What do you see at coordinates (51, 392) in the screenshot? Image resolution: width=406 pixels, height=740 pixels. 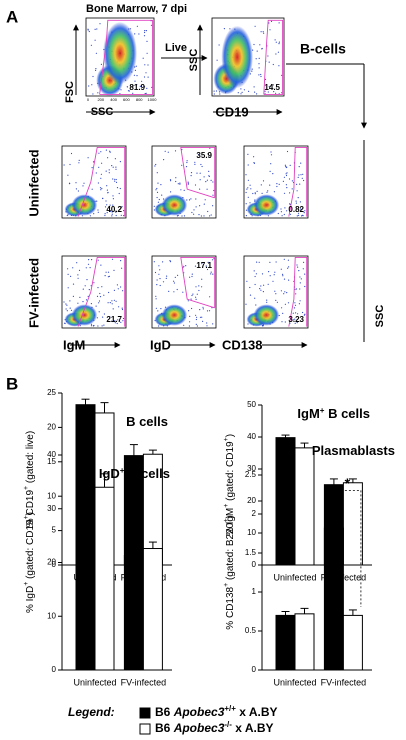 I see `y-tick-label: 25` at bounding box center [51, 392].